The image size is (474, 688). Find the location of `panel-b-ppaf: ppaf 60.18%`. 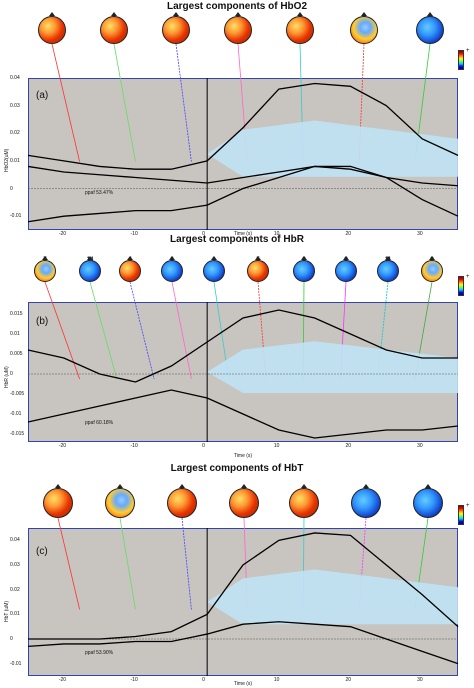

panel-b-ppaf: ppaf 60.18% is located at coordinates (99, 423).